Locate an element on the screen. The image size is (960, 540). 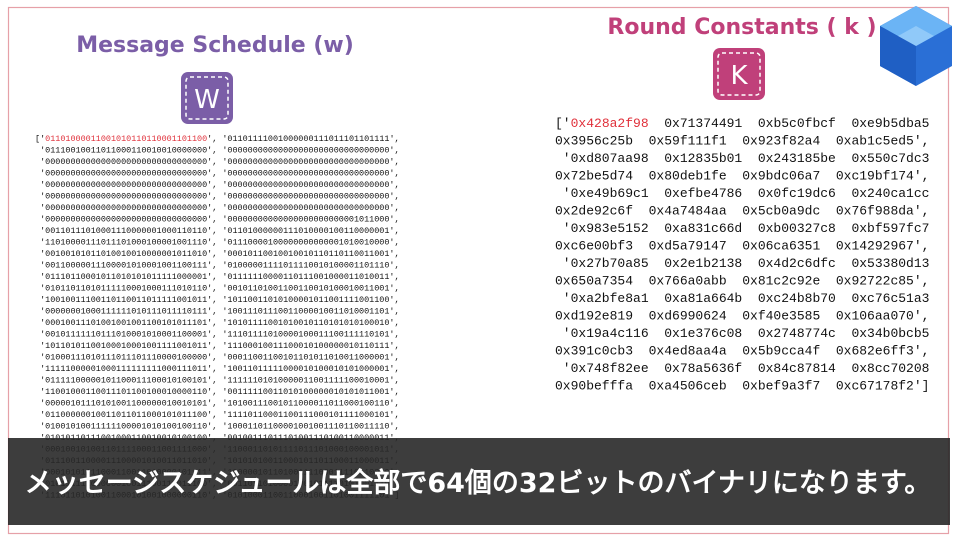
subtitle: メッセージスケジュールは全部で64個の32ビットのバイナリになります。 is located at coordinates (478, 483).